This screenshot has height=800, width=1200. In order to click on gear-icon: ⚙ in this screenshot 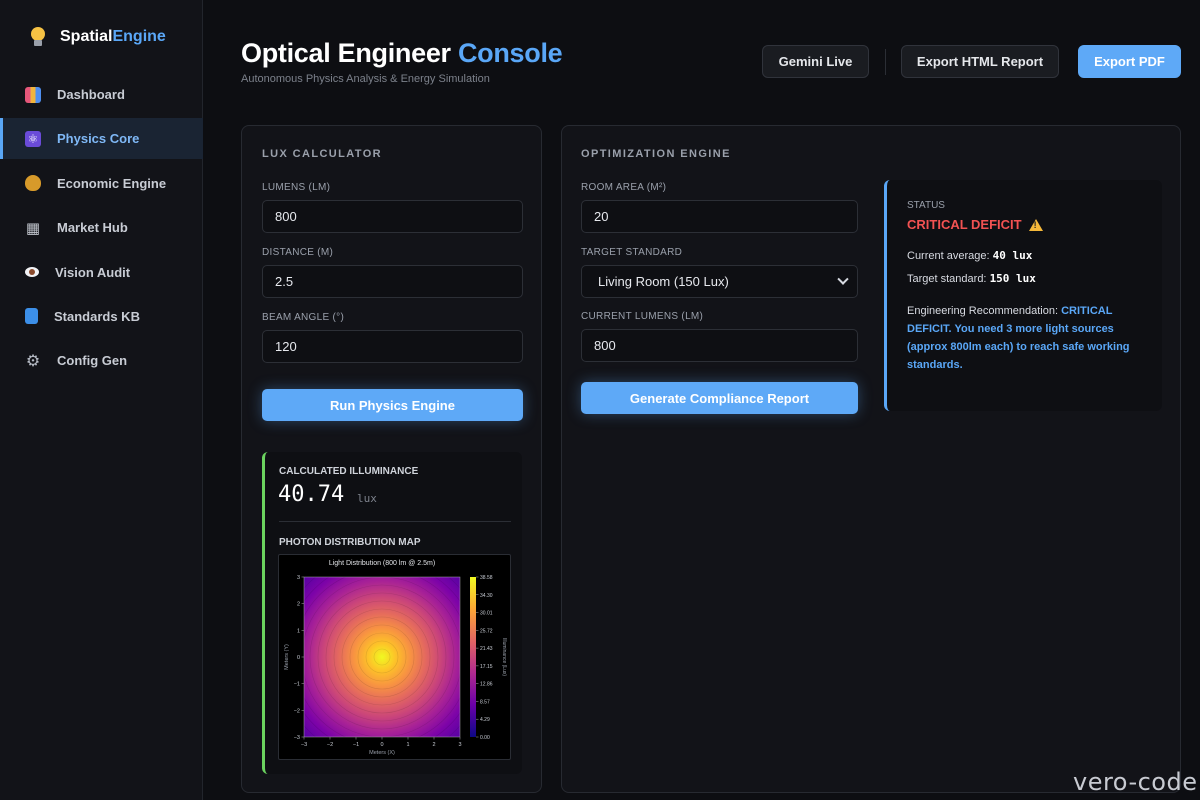, I will do `click(33, 361)`.